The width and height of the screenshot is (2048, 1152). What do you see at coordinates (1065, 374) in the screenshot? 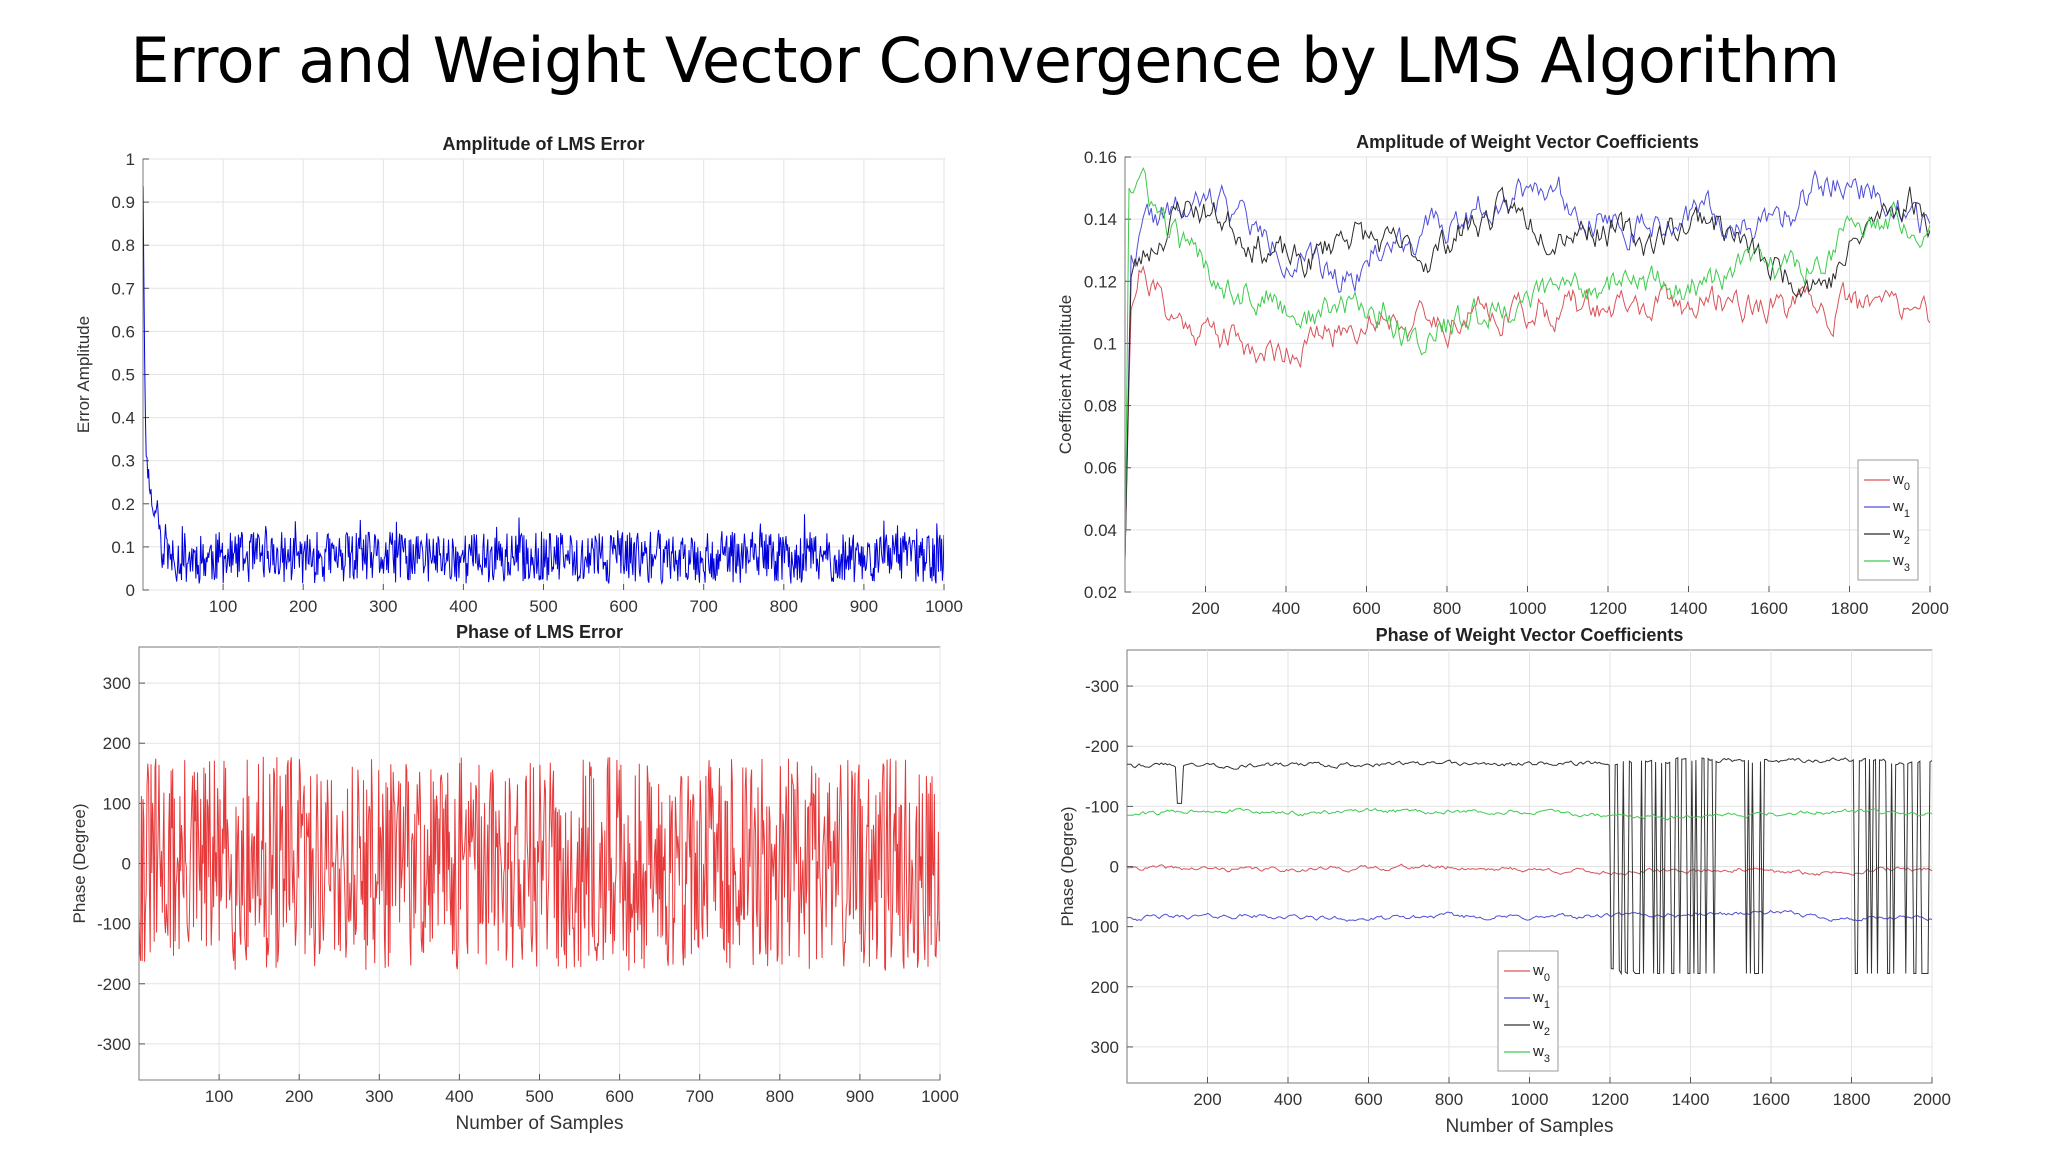
I see `y-axis-label: Coefficient Amplitude` at bounding box center [1065, 374].